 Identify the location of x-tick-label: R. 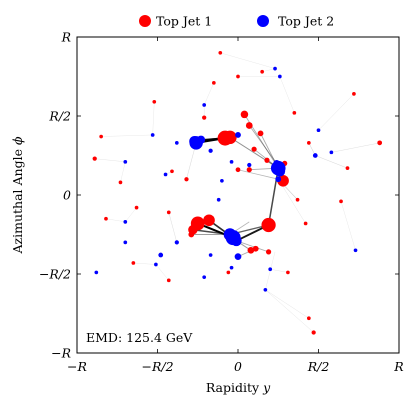
(398, 366).